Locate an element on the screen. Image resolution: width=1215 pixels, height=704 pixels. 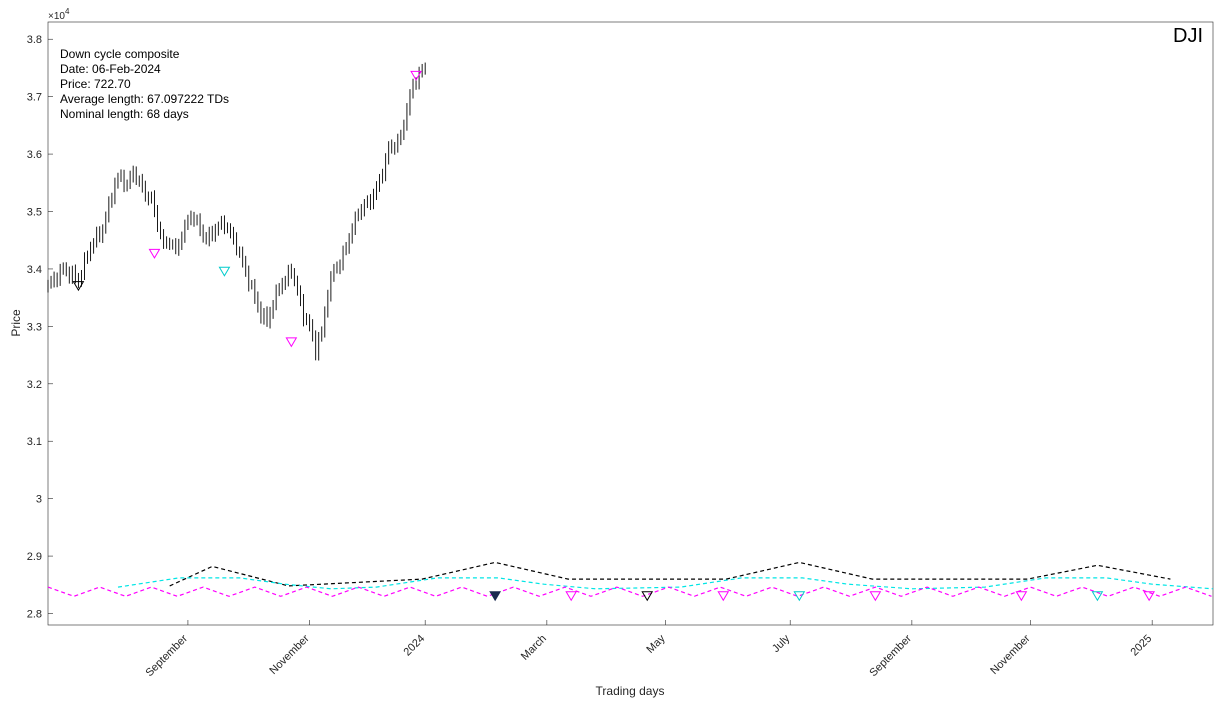
x-tick-label: 2024 is located at coordinates (415, 646).